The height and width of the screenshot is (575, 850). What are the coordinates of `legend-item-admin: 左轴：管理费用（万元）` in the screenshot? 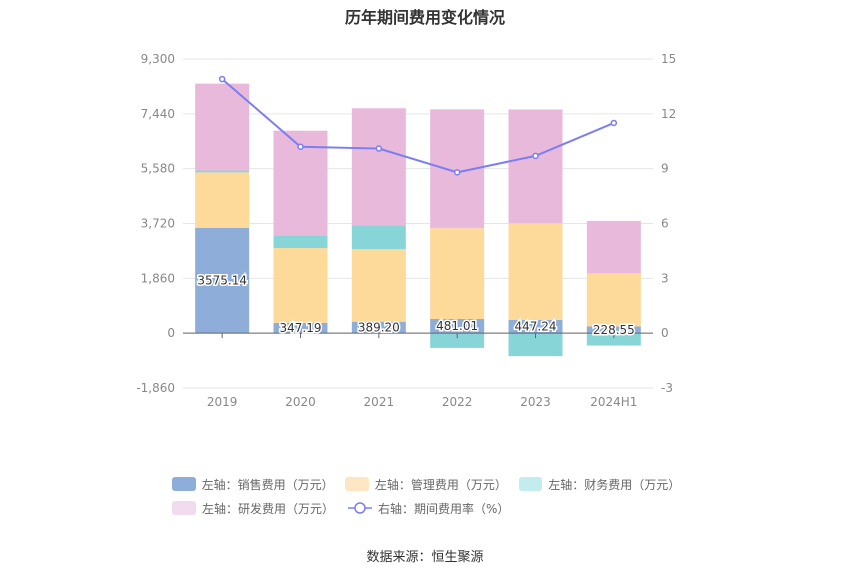 It's located at (426, 484).